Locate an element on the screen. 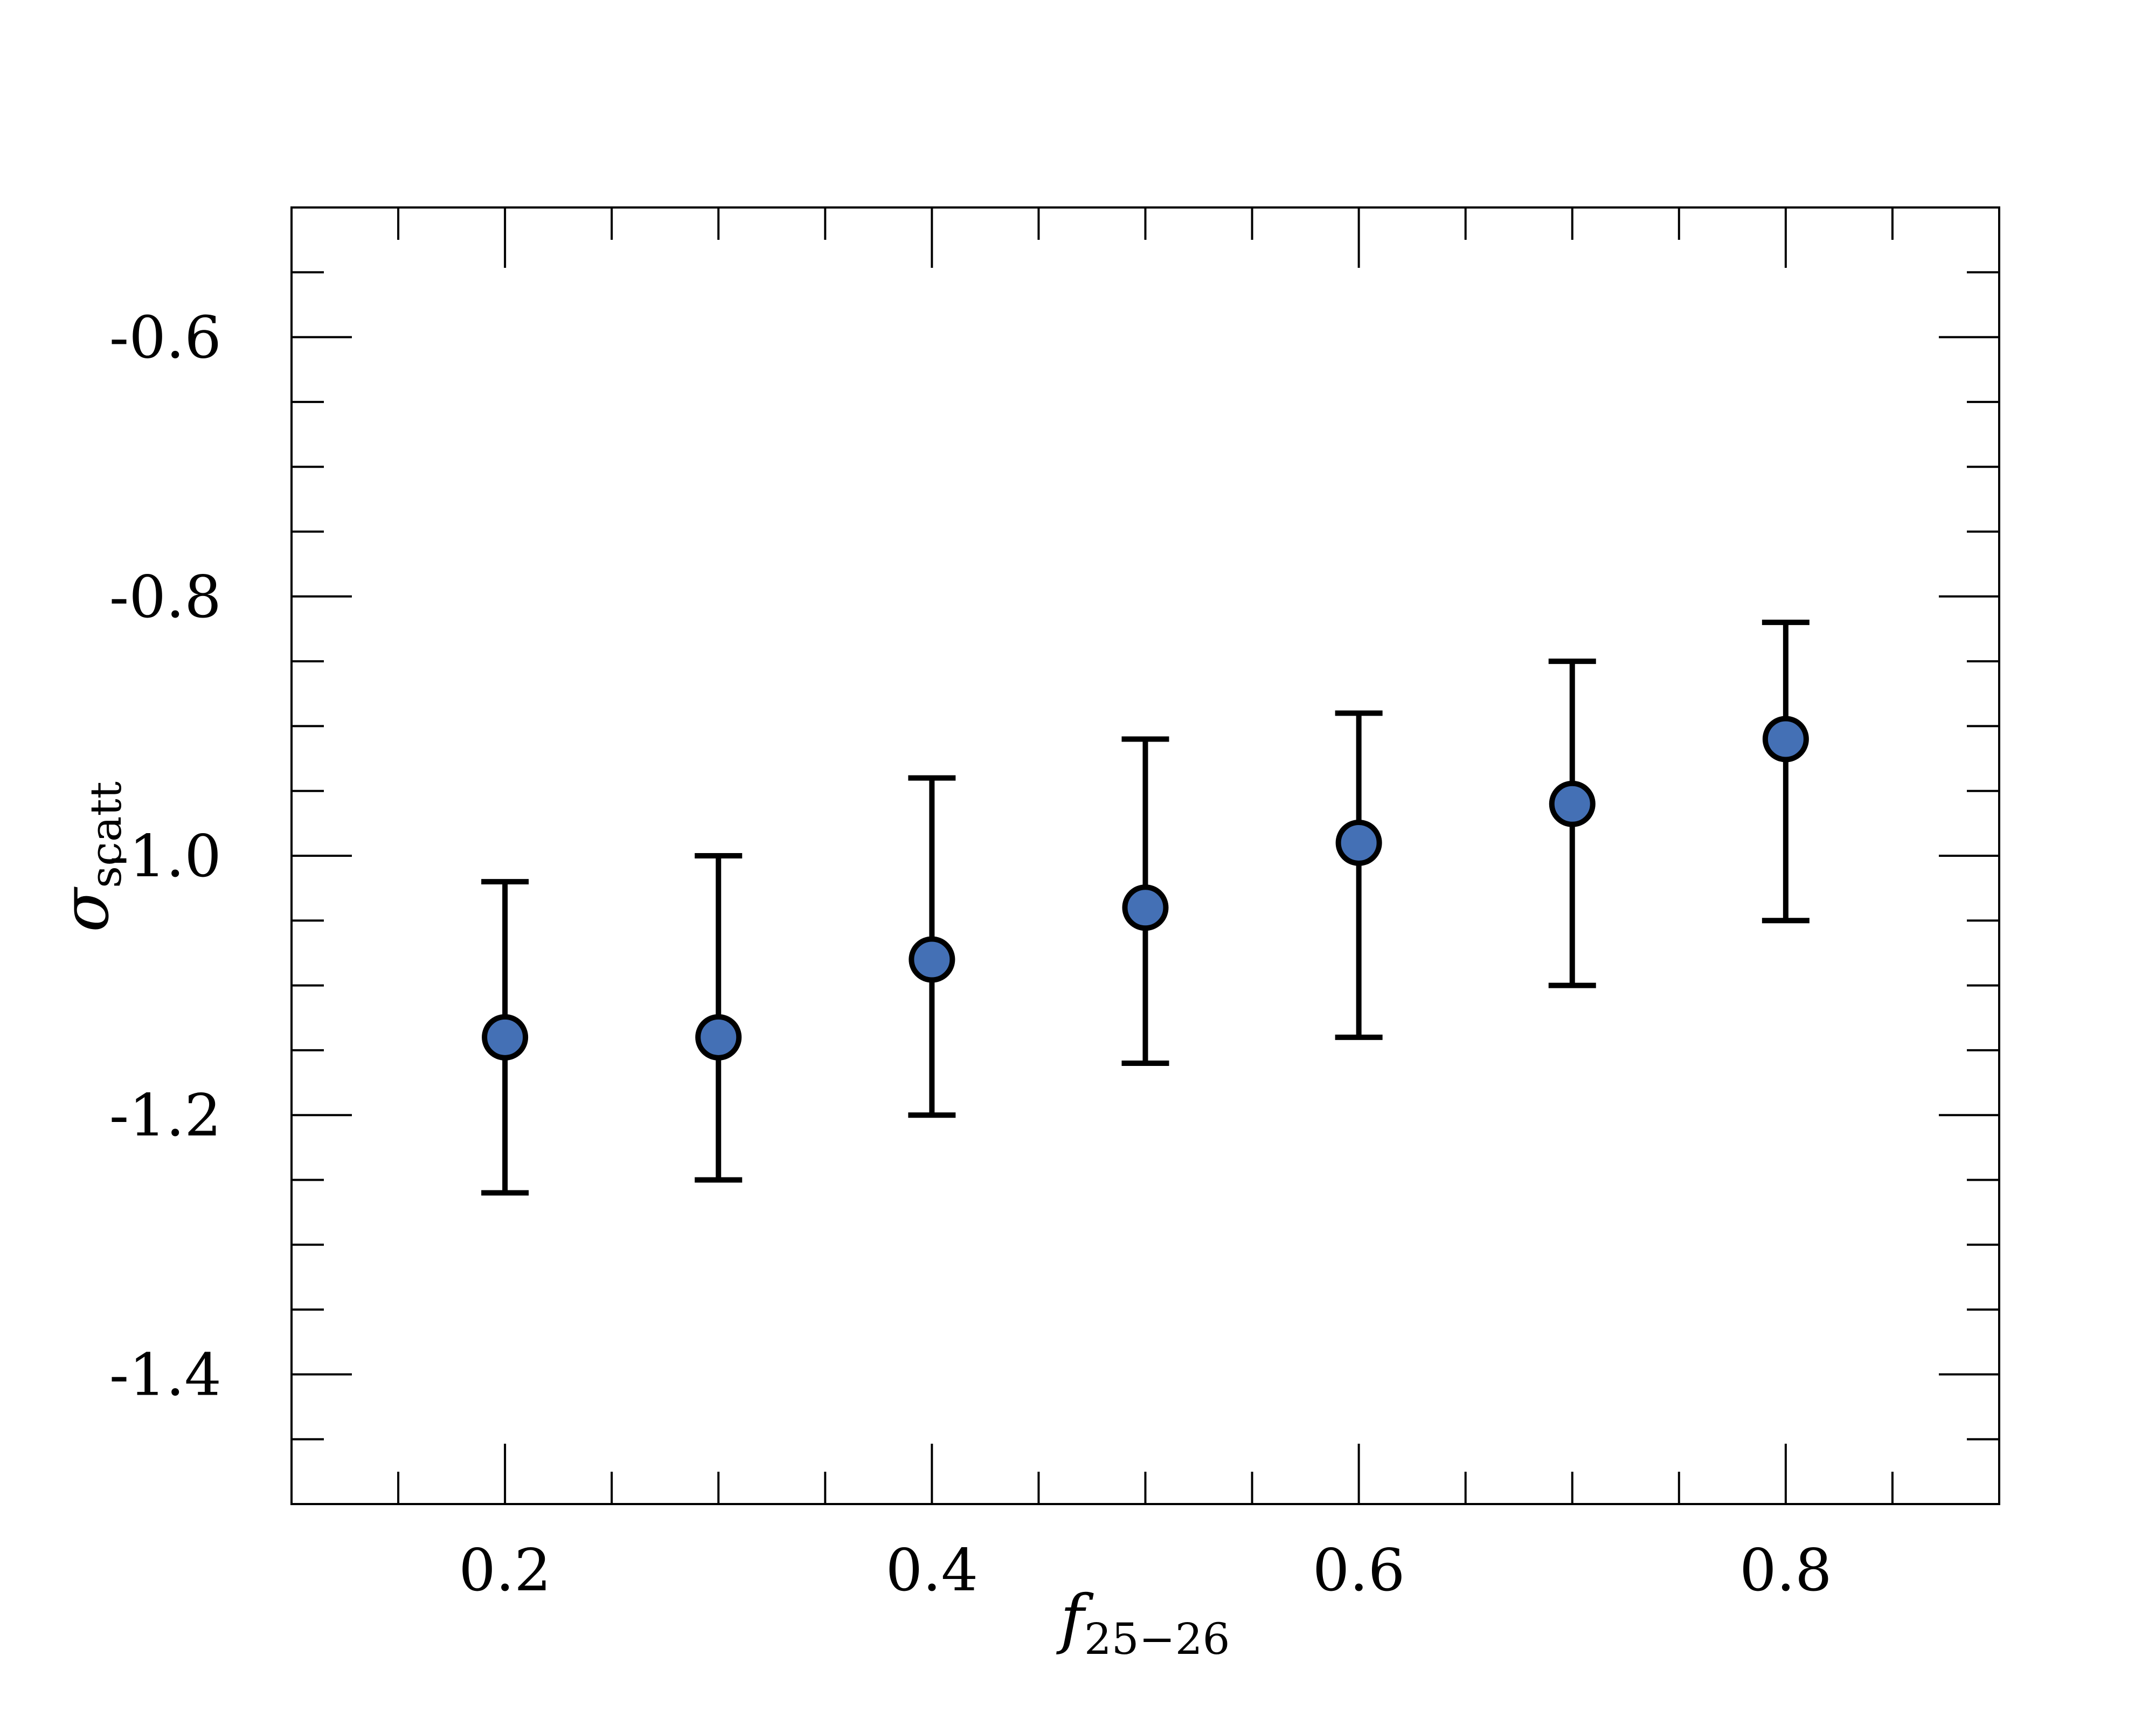 This screenshot has height=1725, width=2156. x-tick-label: 0.6 is located at coordinates (1359, 1571).